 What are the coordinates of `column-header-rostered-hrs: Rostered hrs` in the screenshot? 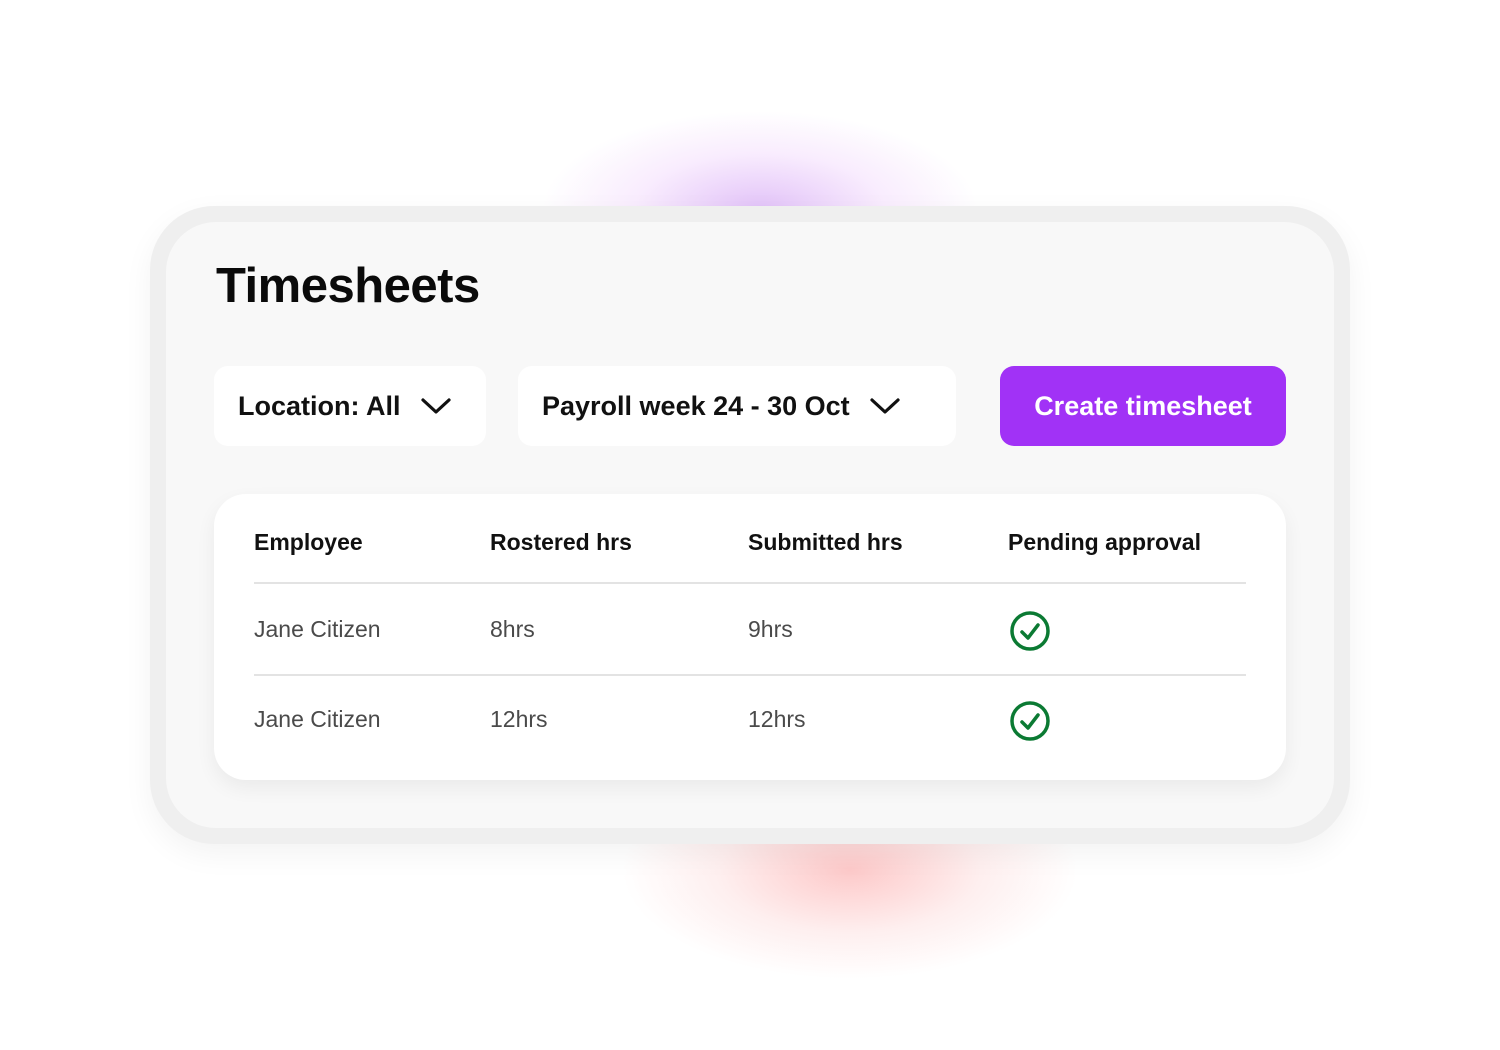 It's located at (561, 541).